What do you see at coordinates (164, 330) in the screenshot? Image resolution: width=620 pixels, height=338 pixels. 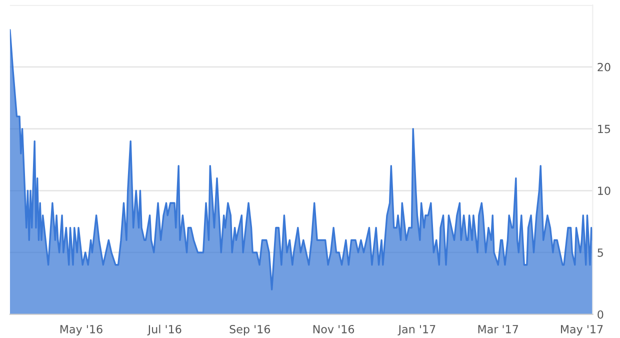 I see `x-tick-label: Jul '16` at bounding box center [164, 330].